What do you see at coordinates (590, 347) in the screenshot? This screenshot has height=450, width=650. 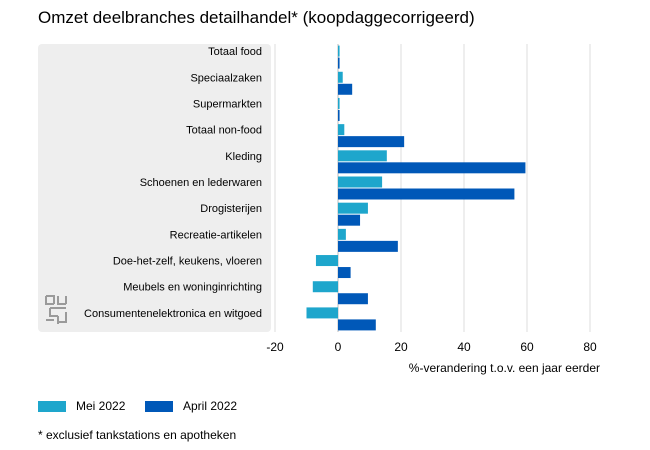 I see `x-tick-label: 80` at bounding box center [590, 347].